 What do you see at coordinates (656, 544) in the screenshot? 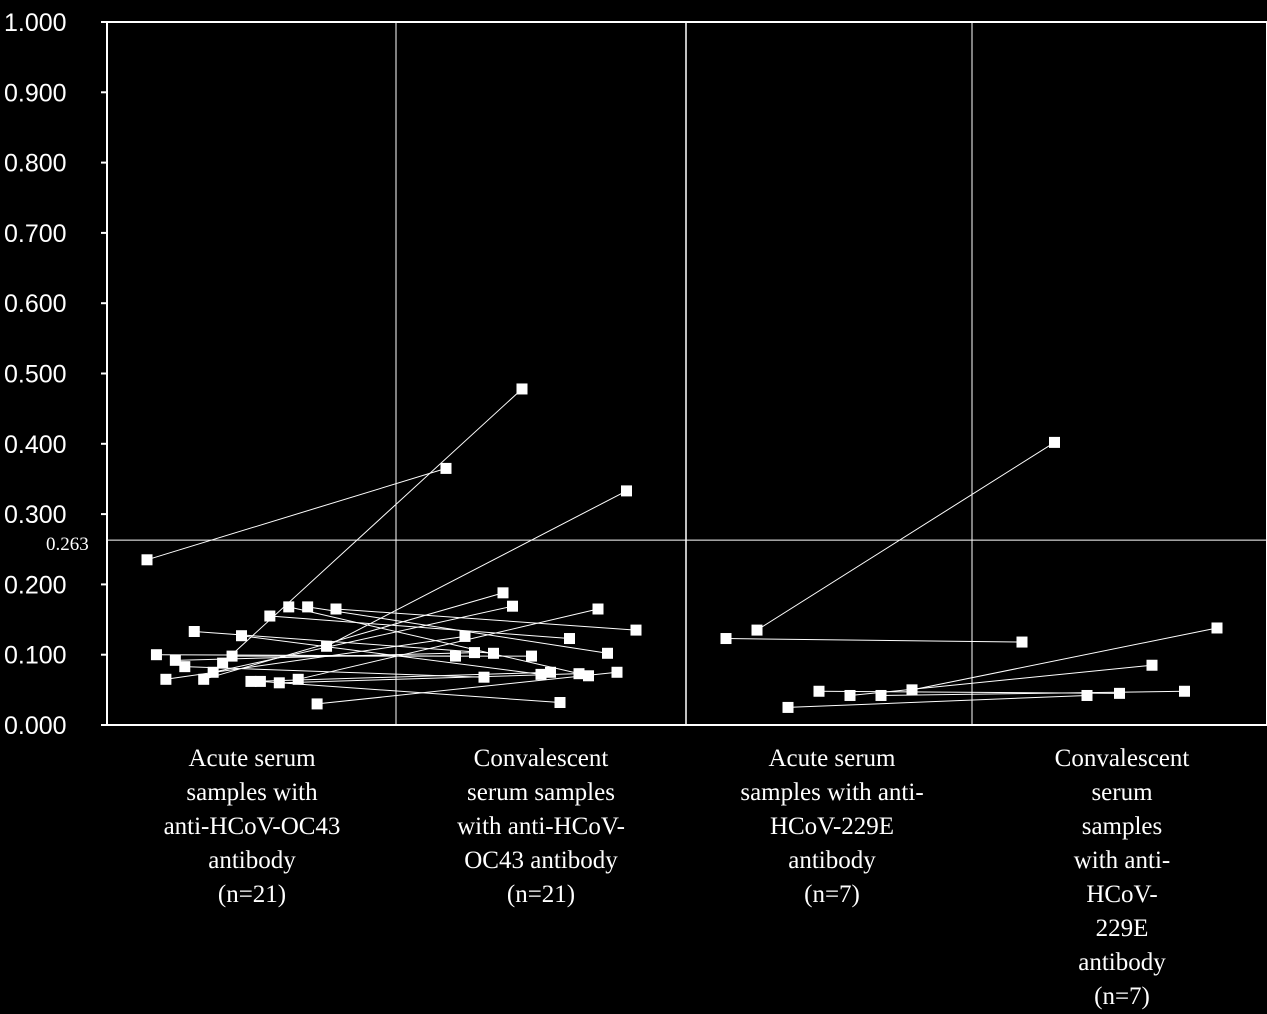
I see `cutoff-line: 0.263` at bounding box center [656, 544].